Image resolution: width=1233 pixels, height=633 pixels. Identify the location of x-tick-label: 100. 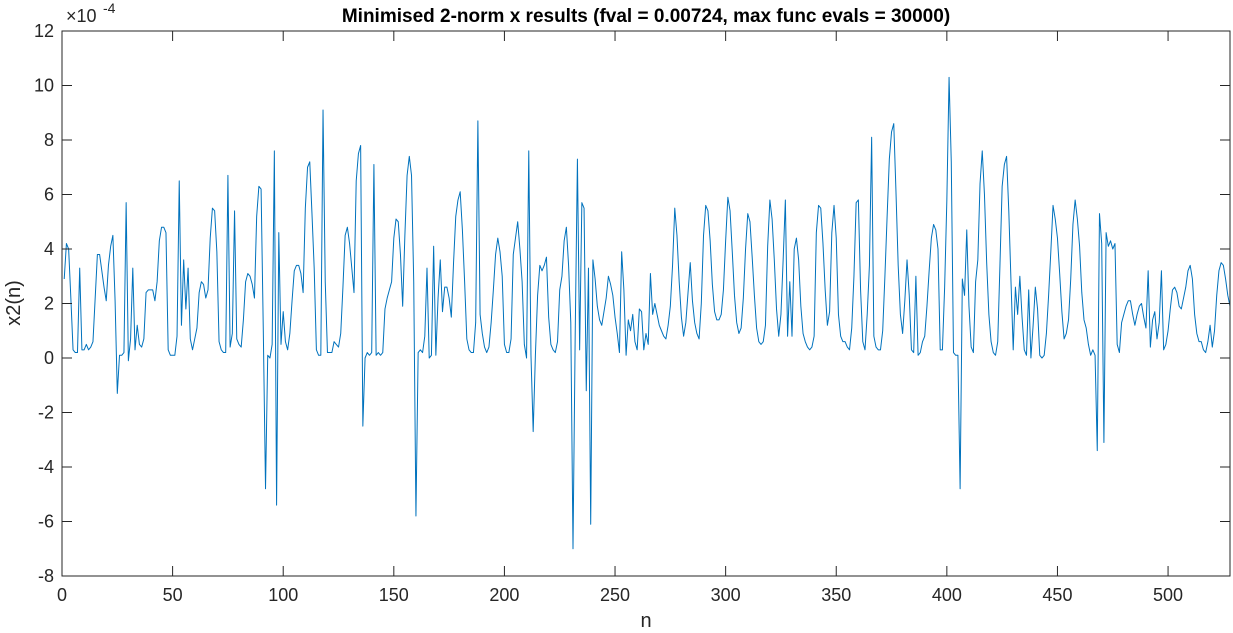
(283, 595).